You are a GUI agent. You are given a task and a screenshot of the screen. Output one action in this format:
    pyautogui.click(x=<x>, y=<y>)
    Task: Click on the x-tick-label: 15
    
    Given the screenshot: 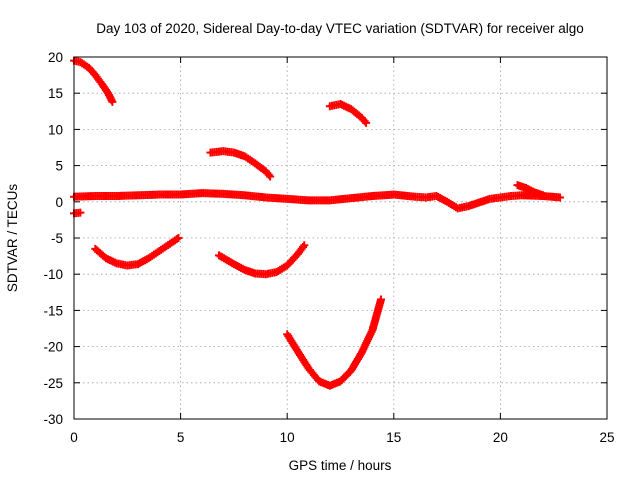 What is the action you would take?
    pyautogui.click(x=393, y=437)
    